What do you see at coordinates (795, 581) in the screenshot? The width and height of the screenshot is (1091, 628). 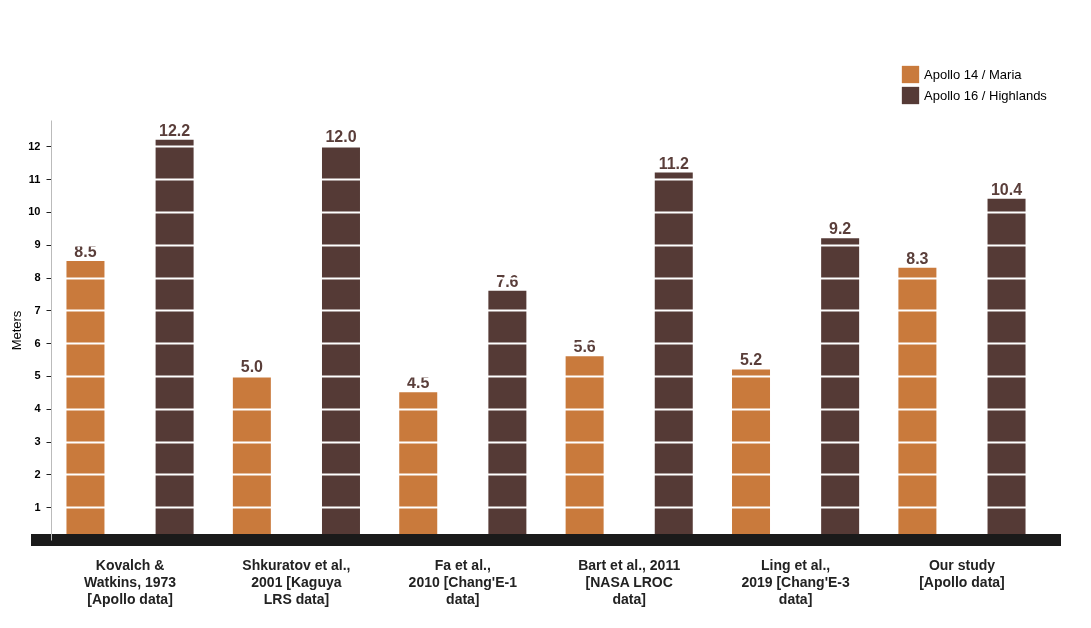 I see `x-tick-label: Ling et al., 2019 [Chang'E-3 data]` at bounding box center [795, 581].